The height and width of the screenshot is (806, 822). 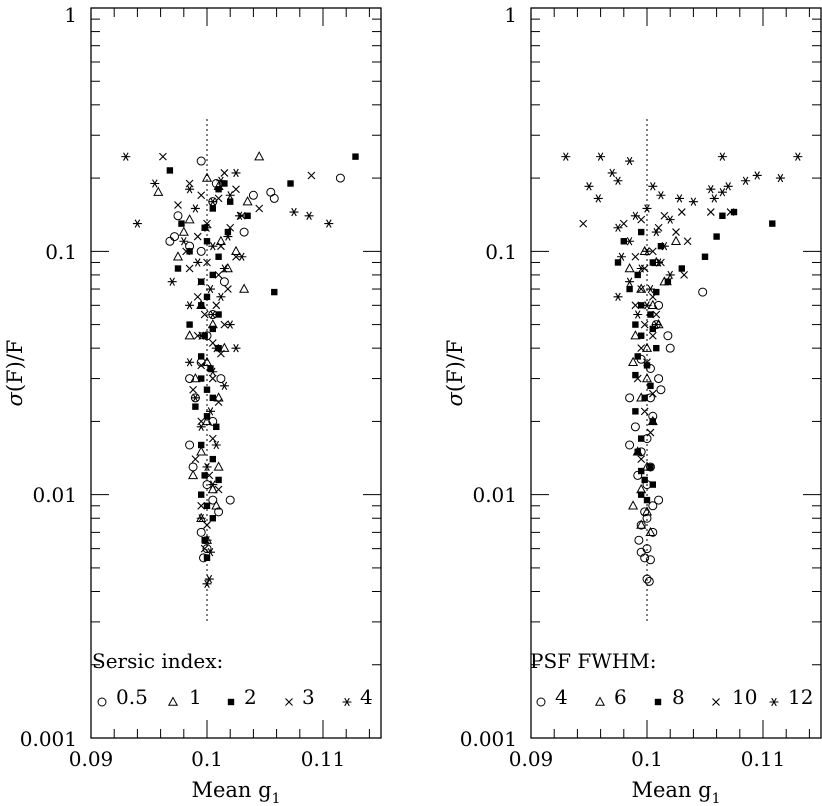 What do you see at coordinates (800, 697) in the screenshot?
I see `legend-label: 12` at bounding box center [800, 697].